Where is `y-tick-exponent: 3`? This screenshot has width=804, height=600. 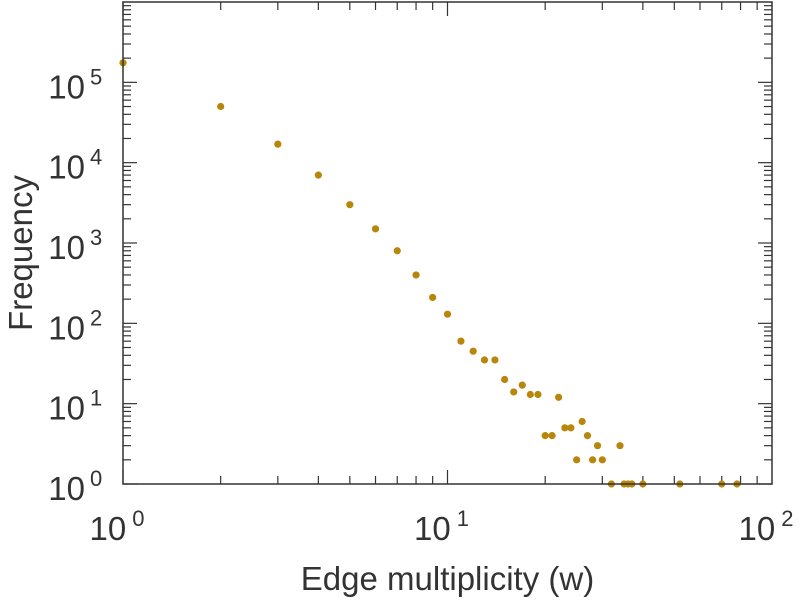 y-tick-exponent: 3 is located at coordinates (96, 237).